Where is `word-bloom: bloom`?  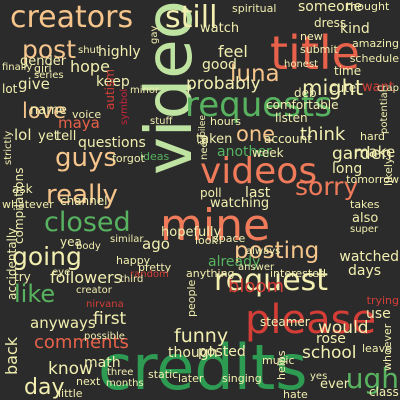
word-bloom: bloom is located at coordinates (256, 286).